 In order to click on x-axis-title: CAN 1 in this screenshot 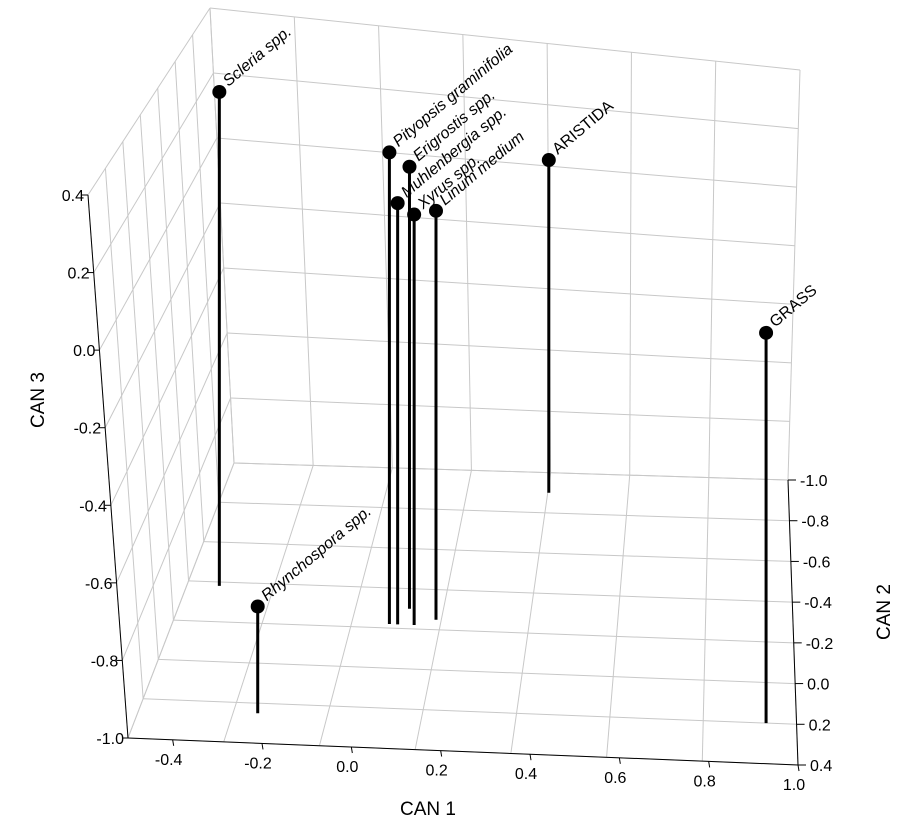, I will do `click(428, 809)`.